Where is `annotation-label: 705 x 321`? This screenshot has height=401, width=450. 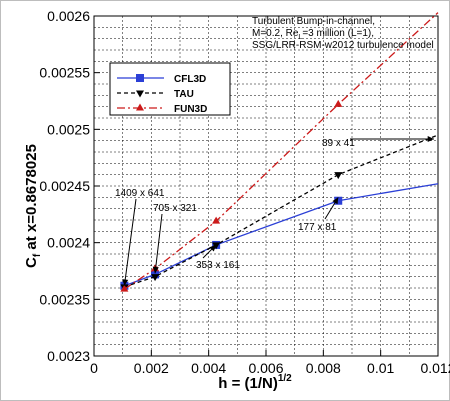
annotation-label: 705 x 321 is located at coordinates (175, 208).